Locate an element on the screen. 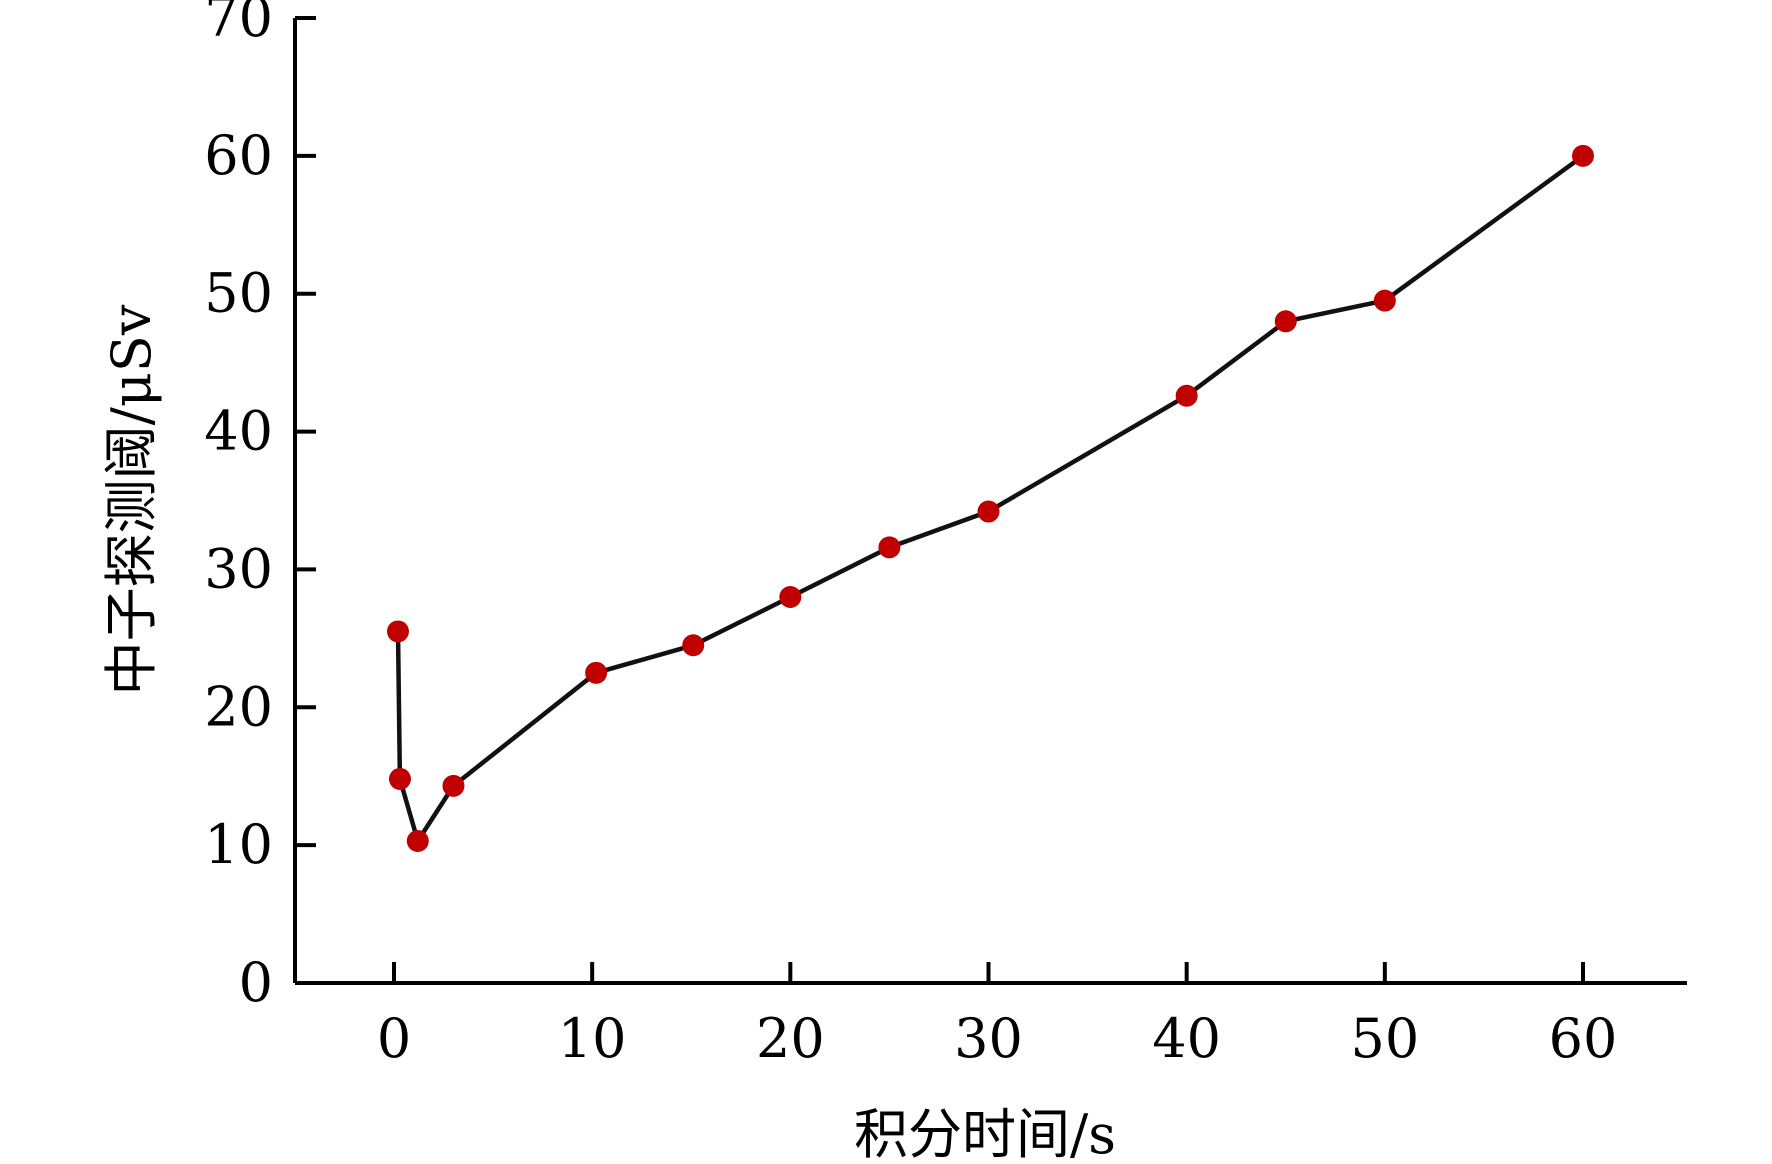  x-tick-label: 0 is located at coordinates (394, 1038).